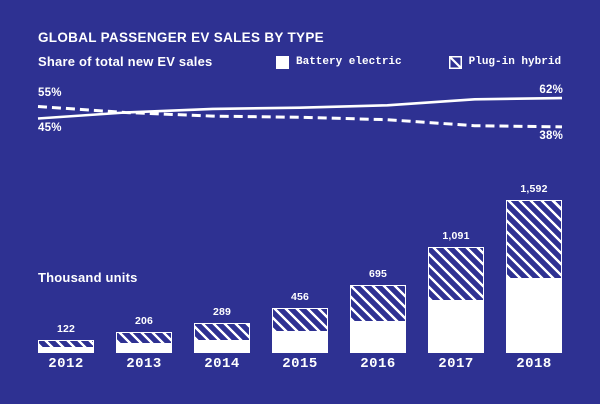 The height and width of the screenshot is (404, 600). What do you see at coordinates (50, 93) in the screenshot?
I see `phev-share-start-label: 55%` at bounding box center [50, 93].